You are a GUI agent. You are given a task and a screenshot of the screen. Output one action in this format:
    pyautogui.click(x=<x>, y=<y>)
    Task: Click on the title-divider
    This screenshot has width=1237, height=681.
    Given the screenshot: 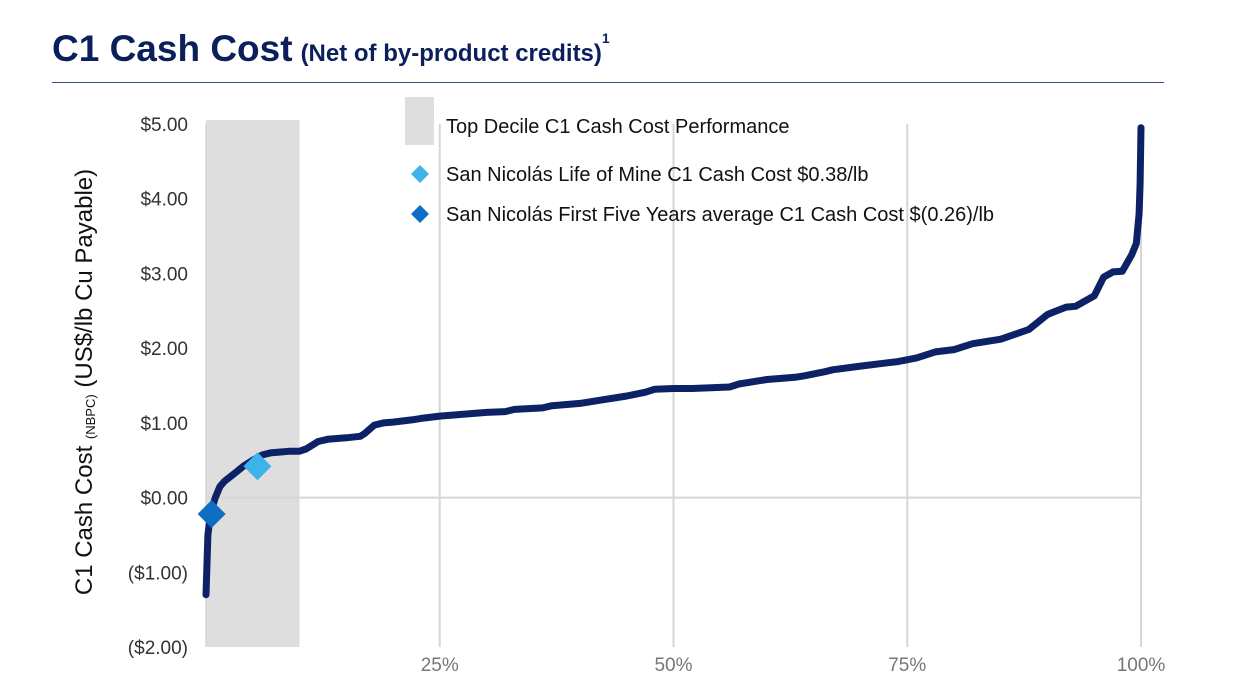 What is the action you would take?
    pyautogui.click(x=608, y=82)
    